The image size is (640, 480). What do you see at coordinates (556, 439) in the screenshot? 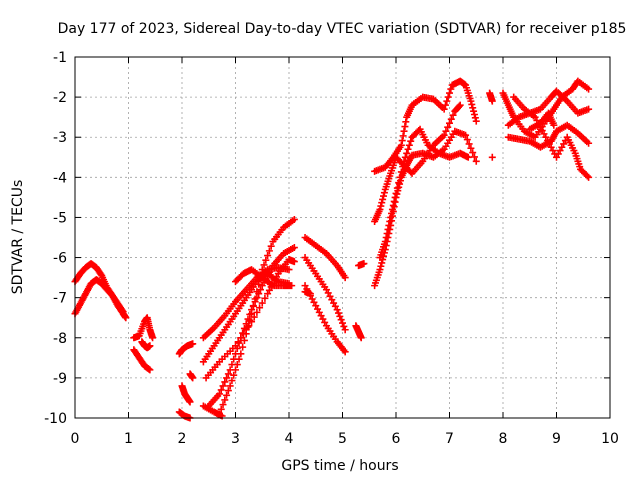
I see `x-tick-label: 9` at bounding box center [556, 439].